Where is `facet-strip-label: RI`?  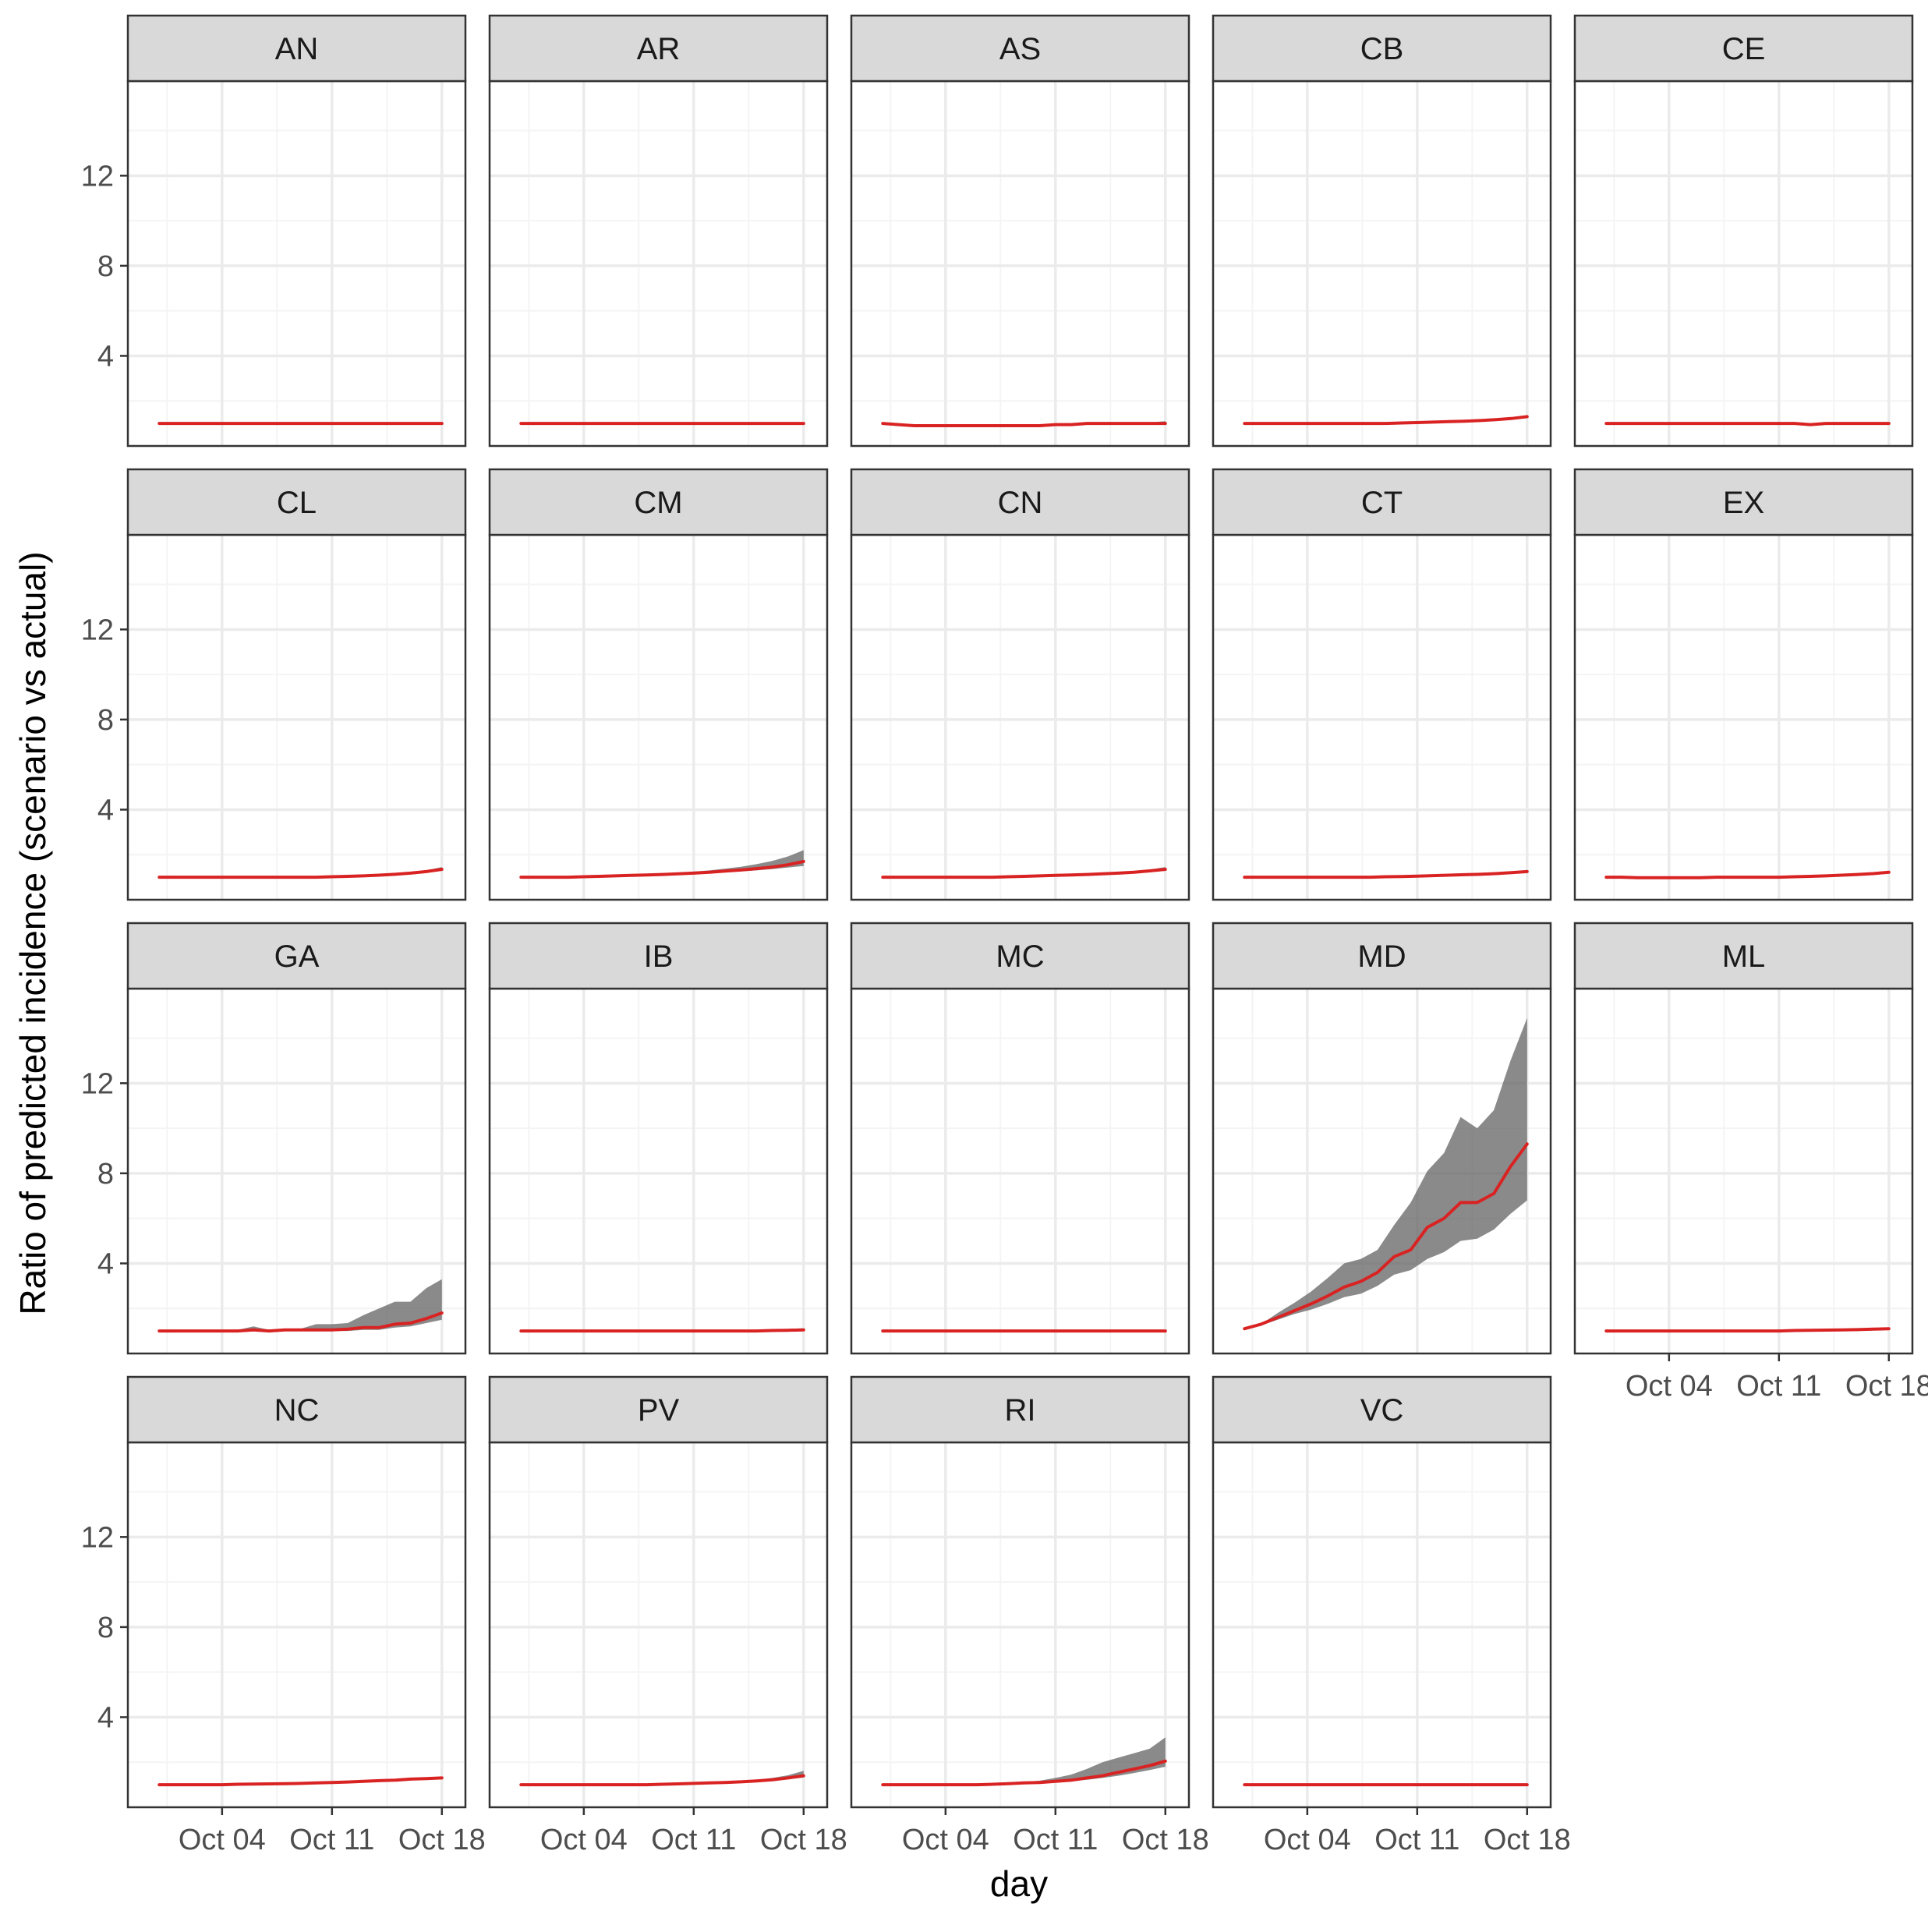 facet-strip-label: RI is located at coordinates (1020, 1410).